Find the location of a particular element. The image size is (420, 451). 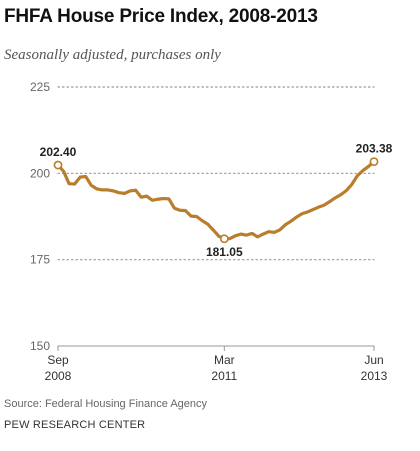

brand-name: PEW RESEARCH CENTER is located at coordinates (75, 425).